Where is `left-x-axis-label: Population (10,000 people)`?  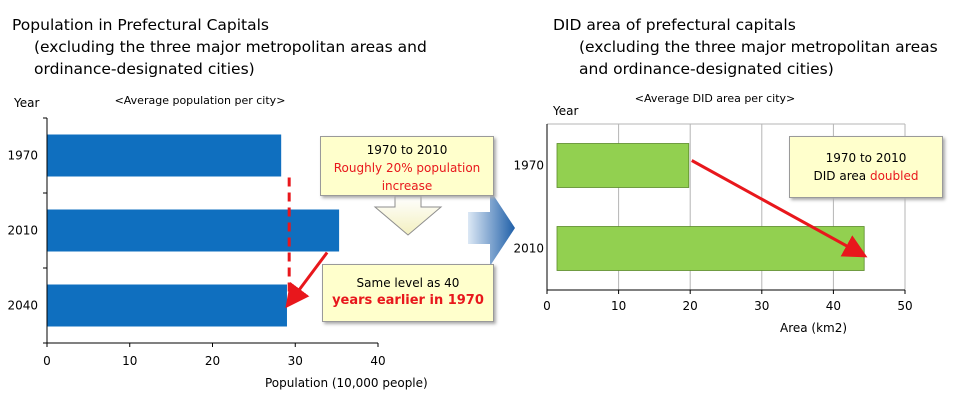 left-x-axis-label: Population (10,000 people) is located at coordinates (346, 383).